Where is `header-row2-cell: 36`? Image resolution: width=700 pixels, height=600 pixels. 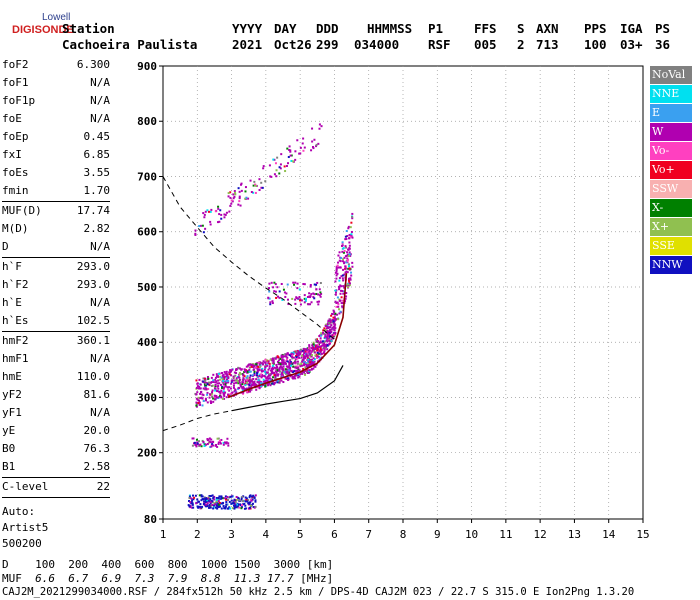
header-row2-cell: 36 is located at coordinates (663, 44).